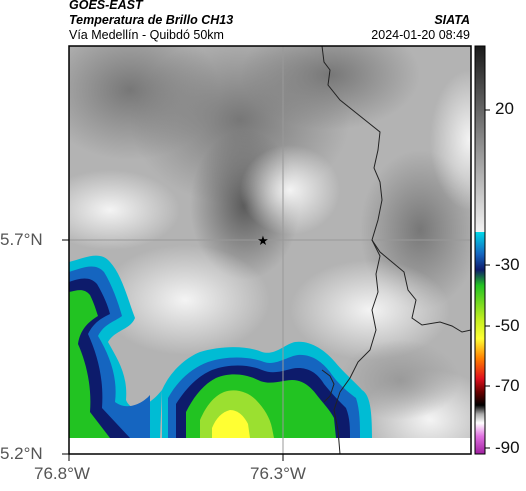 Image resolution: width=526 pixels, height=491 pixels. What do you see at coordinates (21, 453) in the screenshot?
I see `lat-tick-label: 5.2°N` at bounding box center [21, 453].